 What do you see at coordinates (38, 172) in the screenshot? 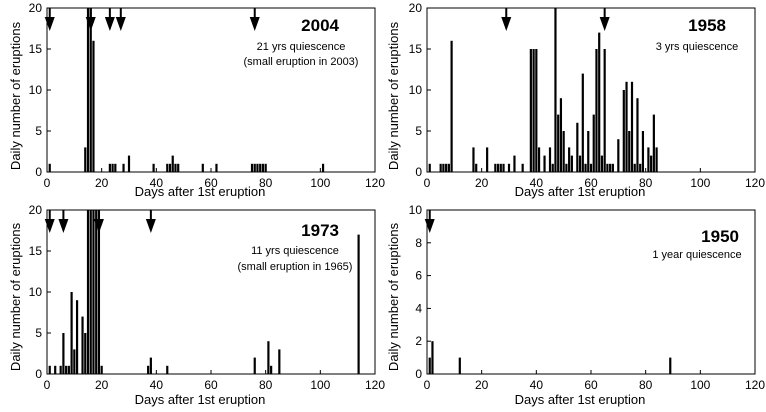
I see `ytick-label-2004-0: 0` at bounding box center [38, 172].